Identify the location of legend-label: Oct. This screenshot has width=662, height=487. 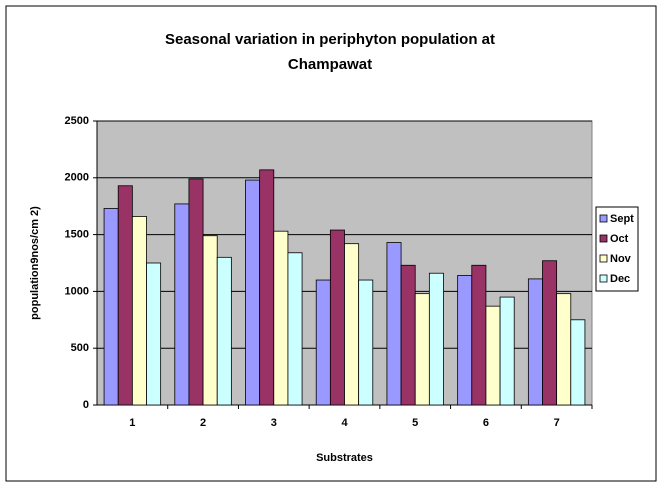
(619, 239).